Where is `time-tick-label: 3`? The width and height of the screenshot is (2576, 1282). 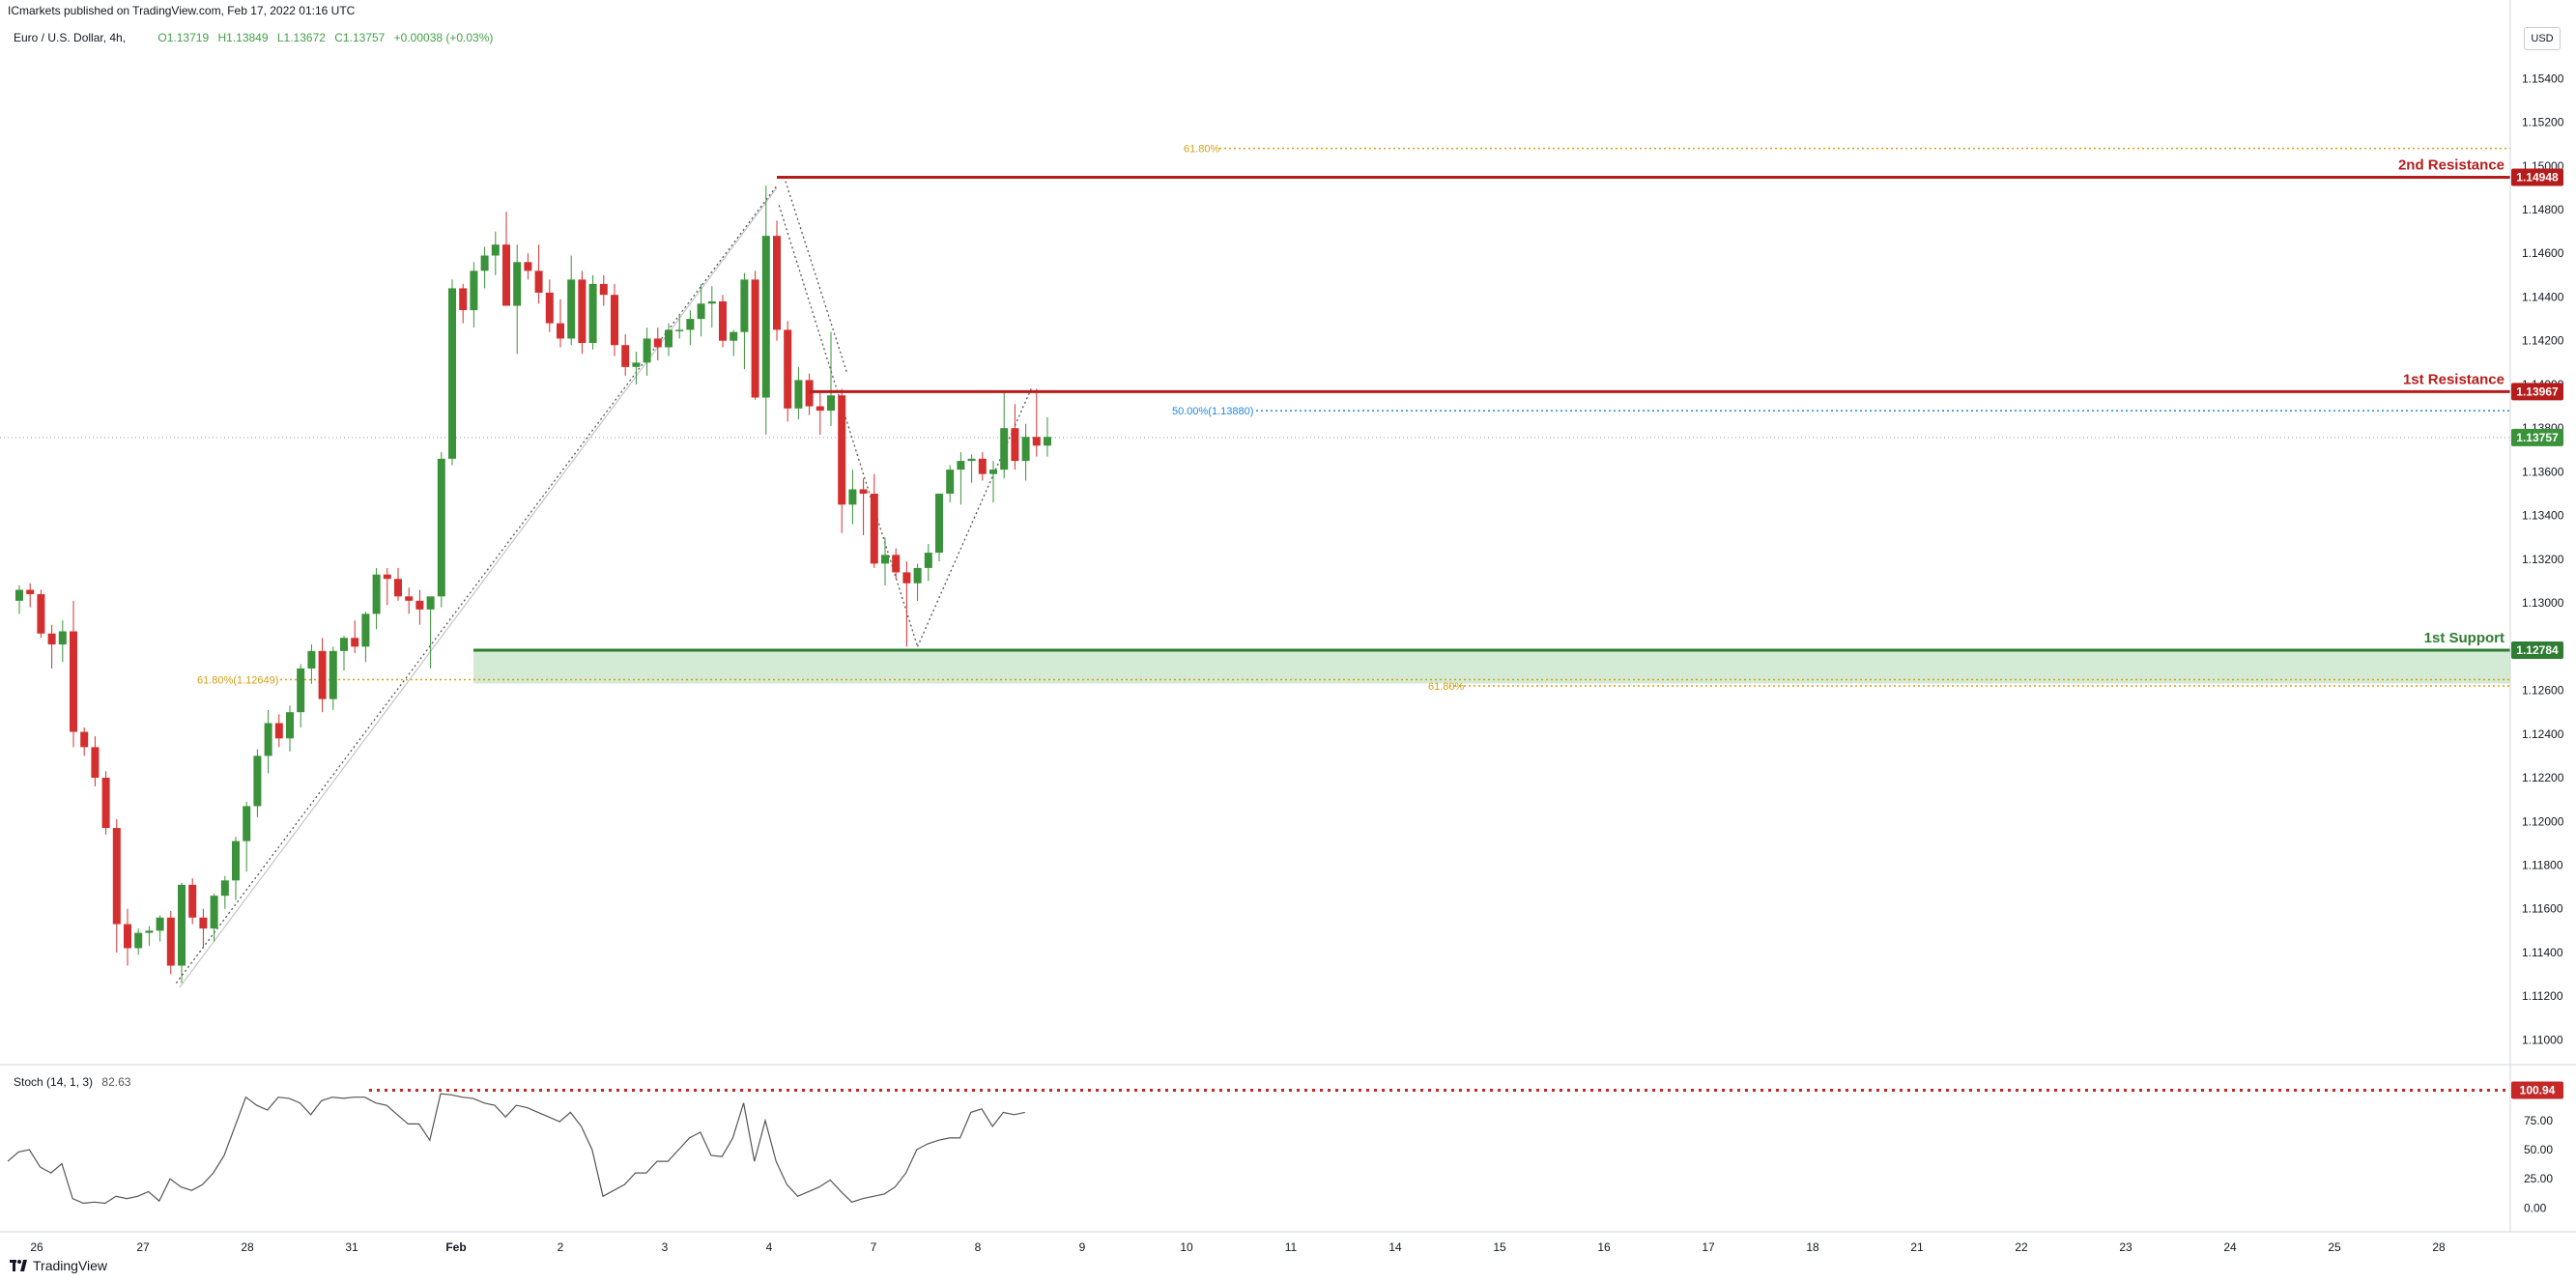 time-tick-label: 3 is located at coordinates (666, 1247).